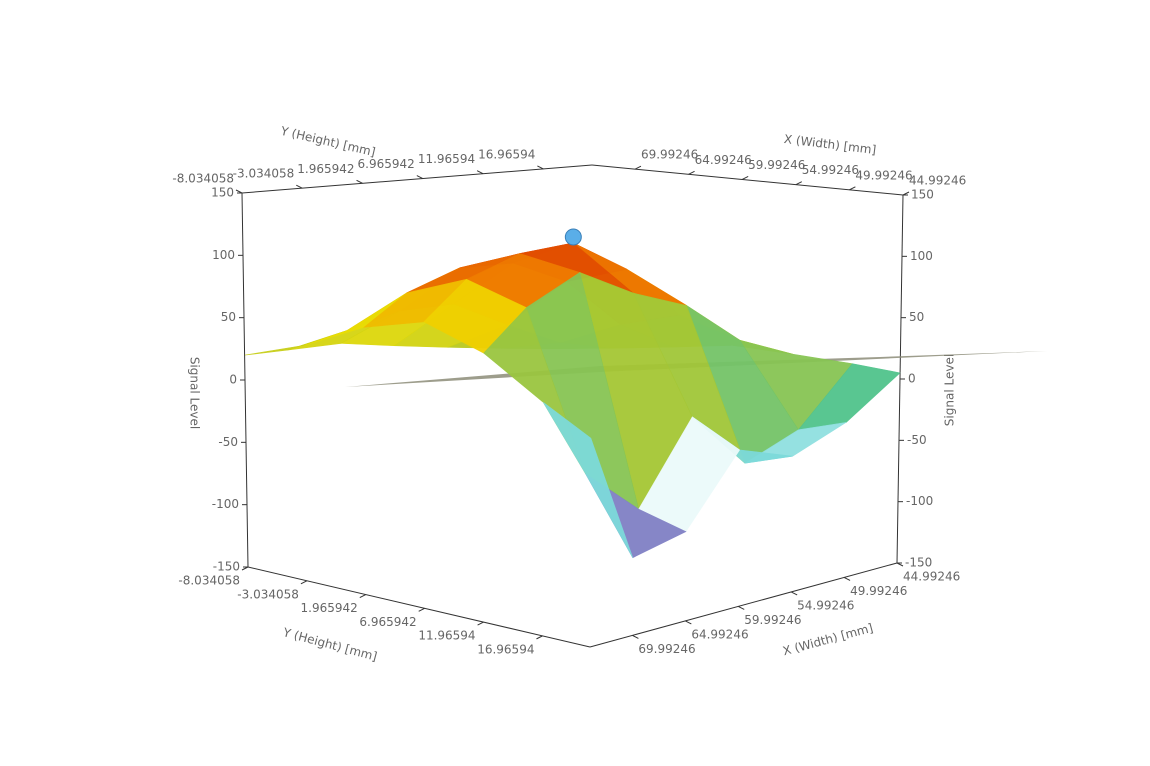 This screenshot has height=766, width=1150. I want to click on x-axis-title: X (Width) [mm], so click(830, 144).